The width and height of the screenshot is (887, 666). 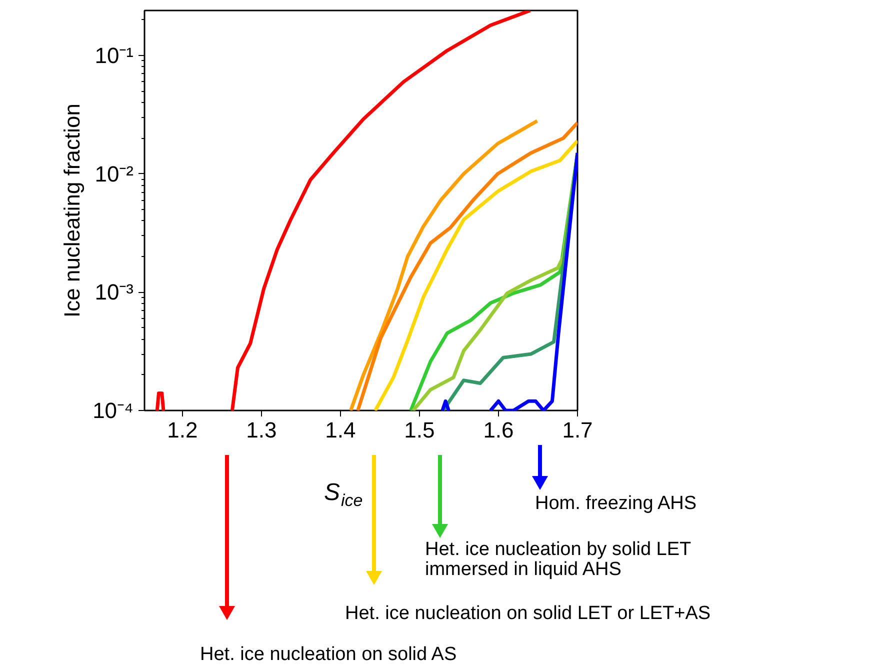 What do you see at coordinates (528, 613) in the screenshot?
I see `text: Het. ice nucleation on solid LET or LET+AS` at bounding box center [528, 613].